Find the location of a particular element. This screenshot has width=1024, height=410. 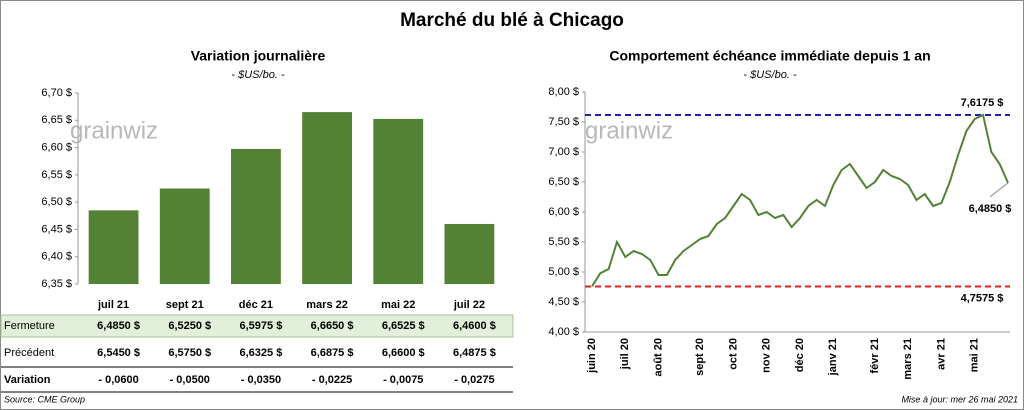

x-tick-label: avr 21 is located at coordinates (941, 354).